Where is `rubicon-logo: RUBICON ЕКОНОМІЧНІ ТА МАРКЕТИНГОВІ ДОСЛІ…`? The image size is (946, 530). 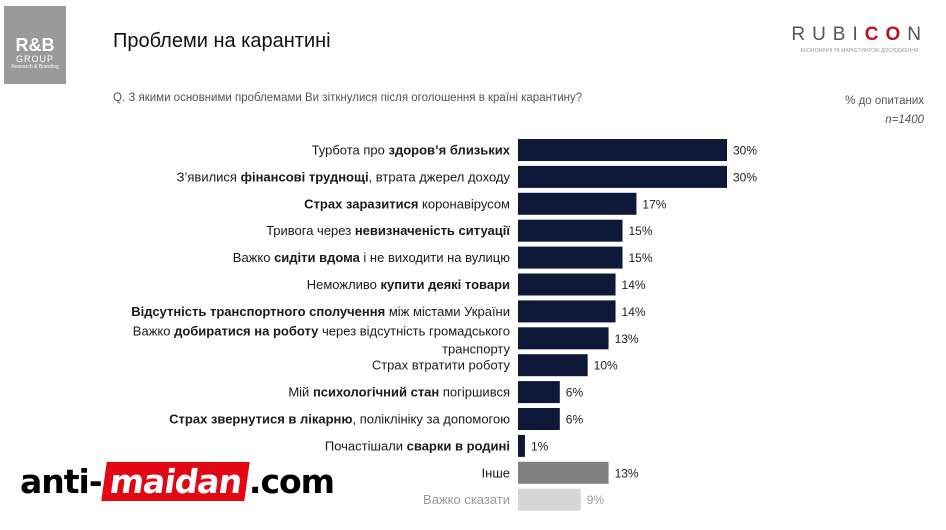
rubicon-logo: RUBICON ЕКОНОМІЧНІ ТА МАРКЕТИНГОВІ ДОСЛІ… is located at coordinates (859, 39).